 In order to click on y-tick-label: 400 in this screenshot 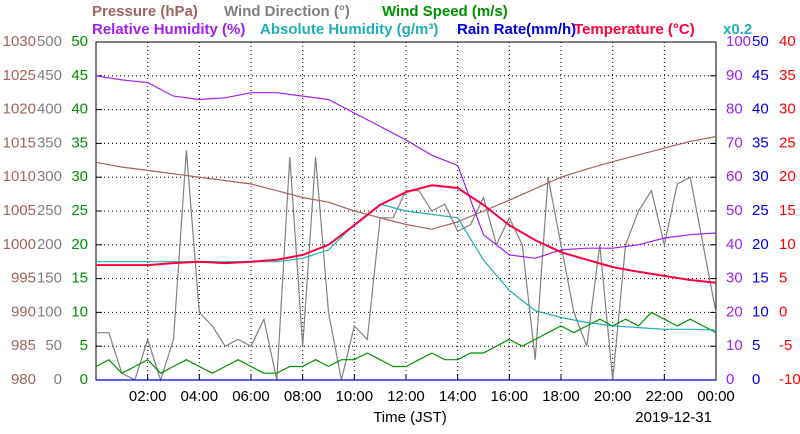, I will do `click(49, 109)`.